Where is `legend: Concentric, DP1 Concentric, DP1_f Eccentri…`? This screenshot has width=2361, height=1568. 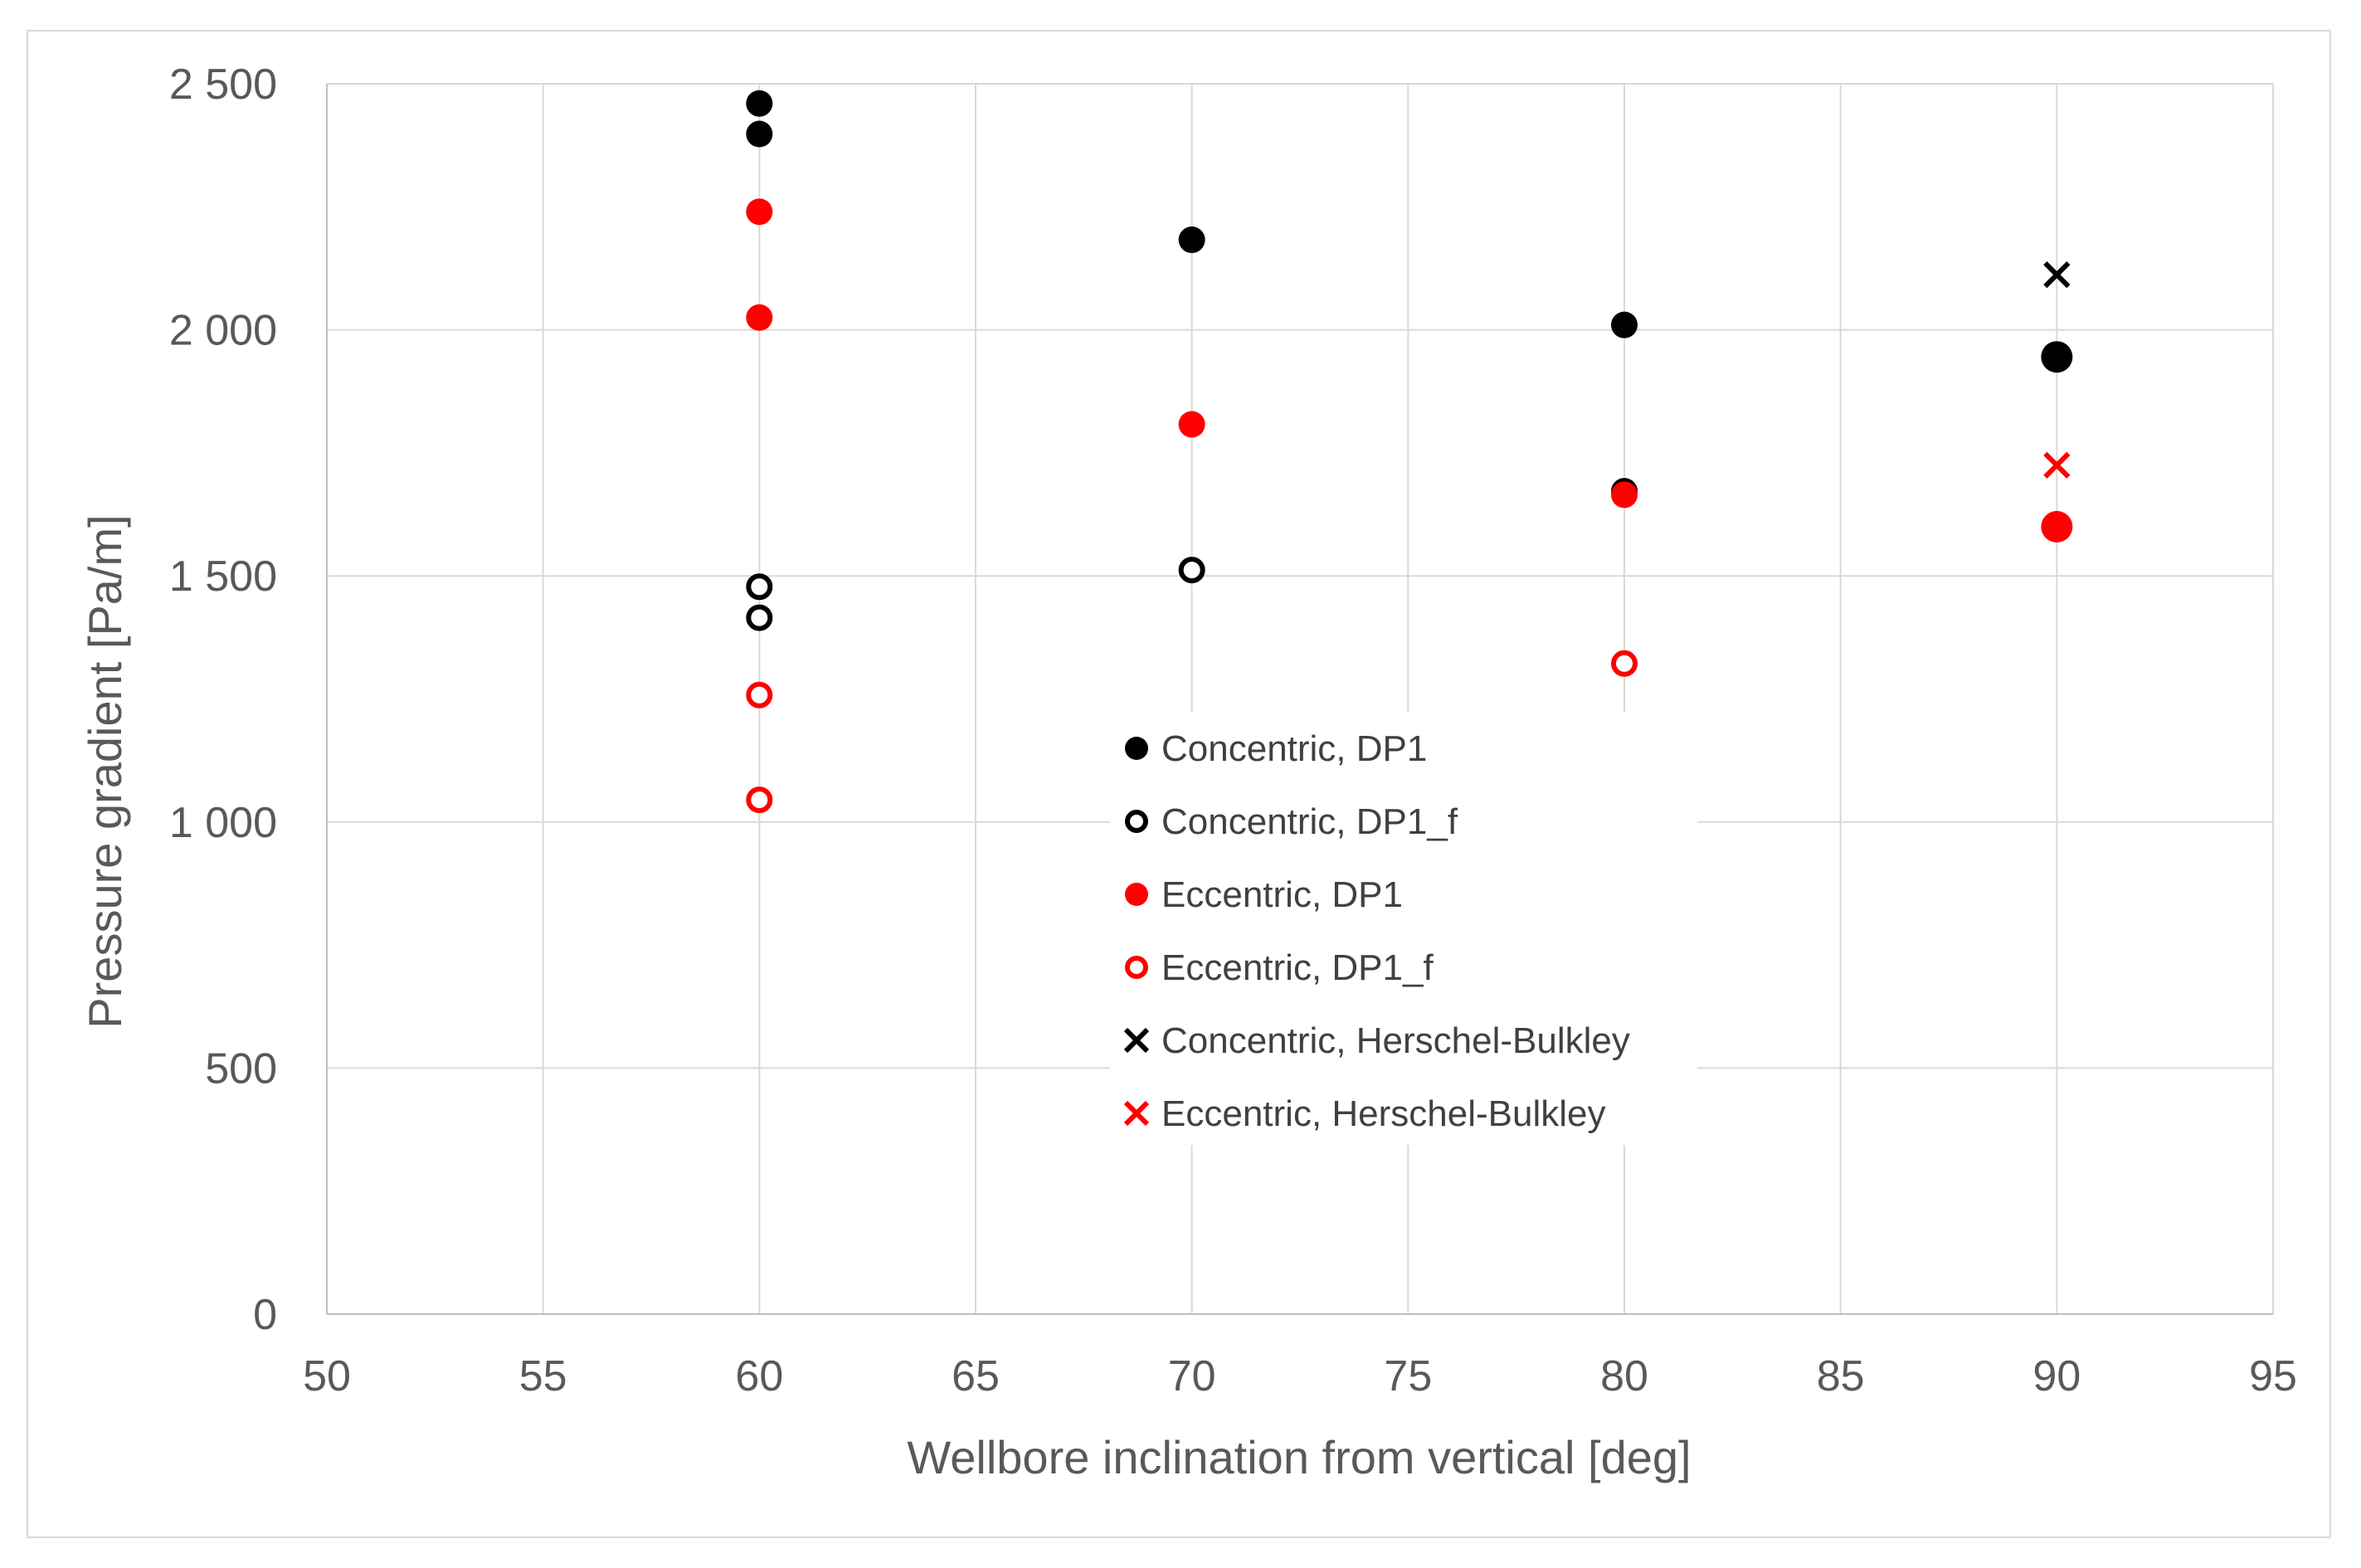 legend: Concentric, DP1 Concentric, DP1_f Eccentri… is located at coordinates (1403, 928).